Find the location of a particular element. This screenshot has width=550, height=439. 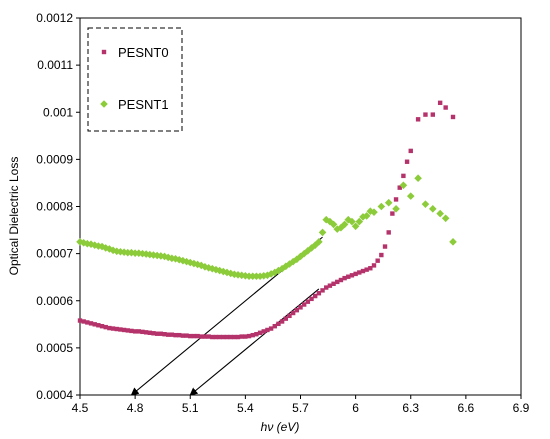

y-tick-label: 0.0005 is located at coordinates (54, 348).